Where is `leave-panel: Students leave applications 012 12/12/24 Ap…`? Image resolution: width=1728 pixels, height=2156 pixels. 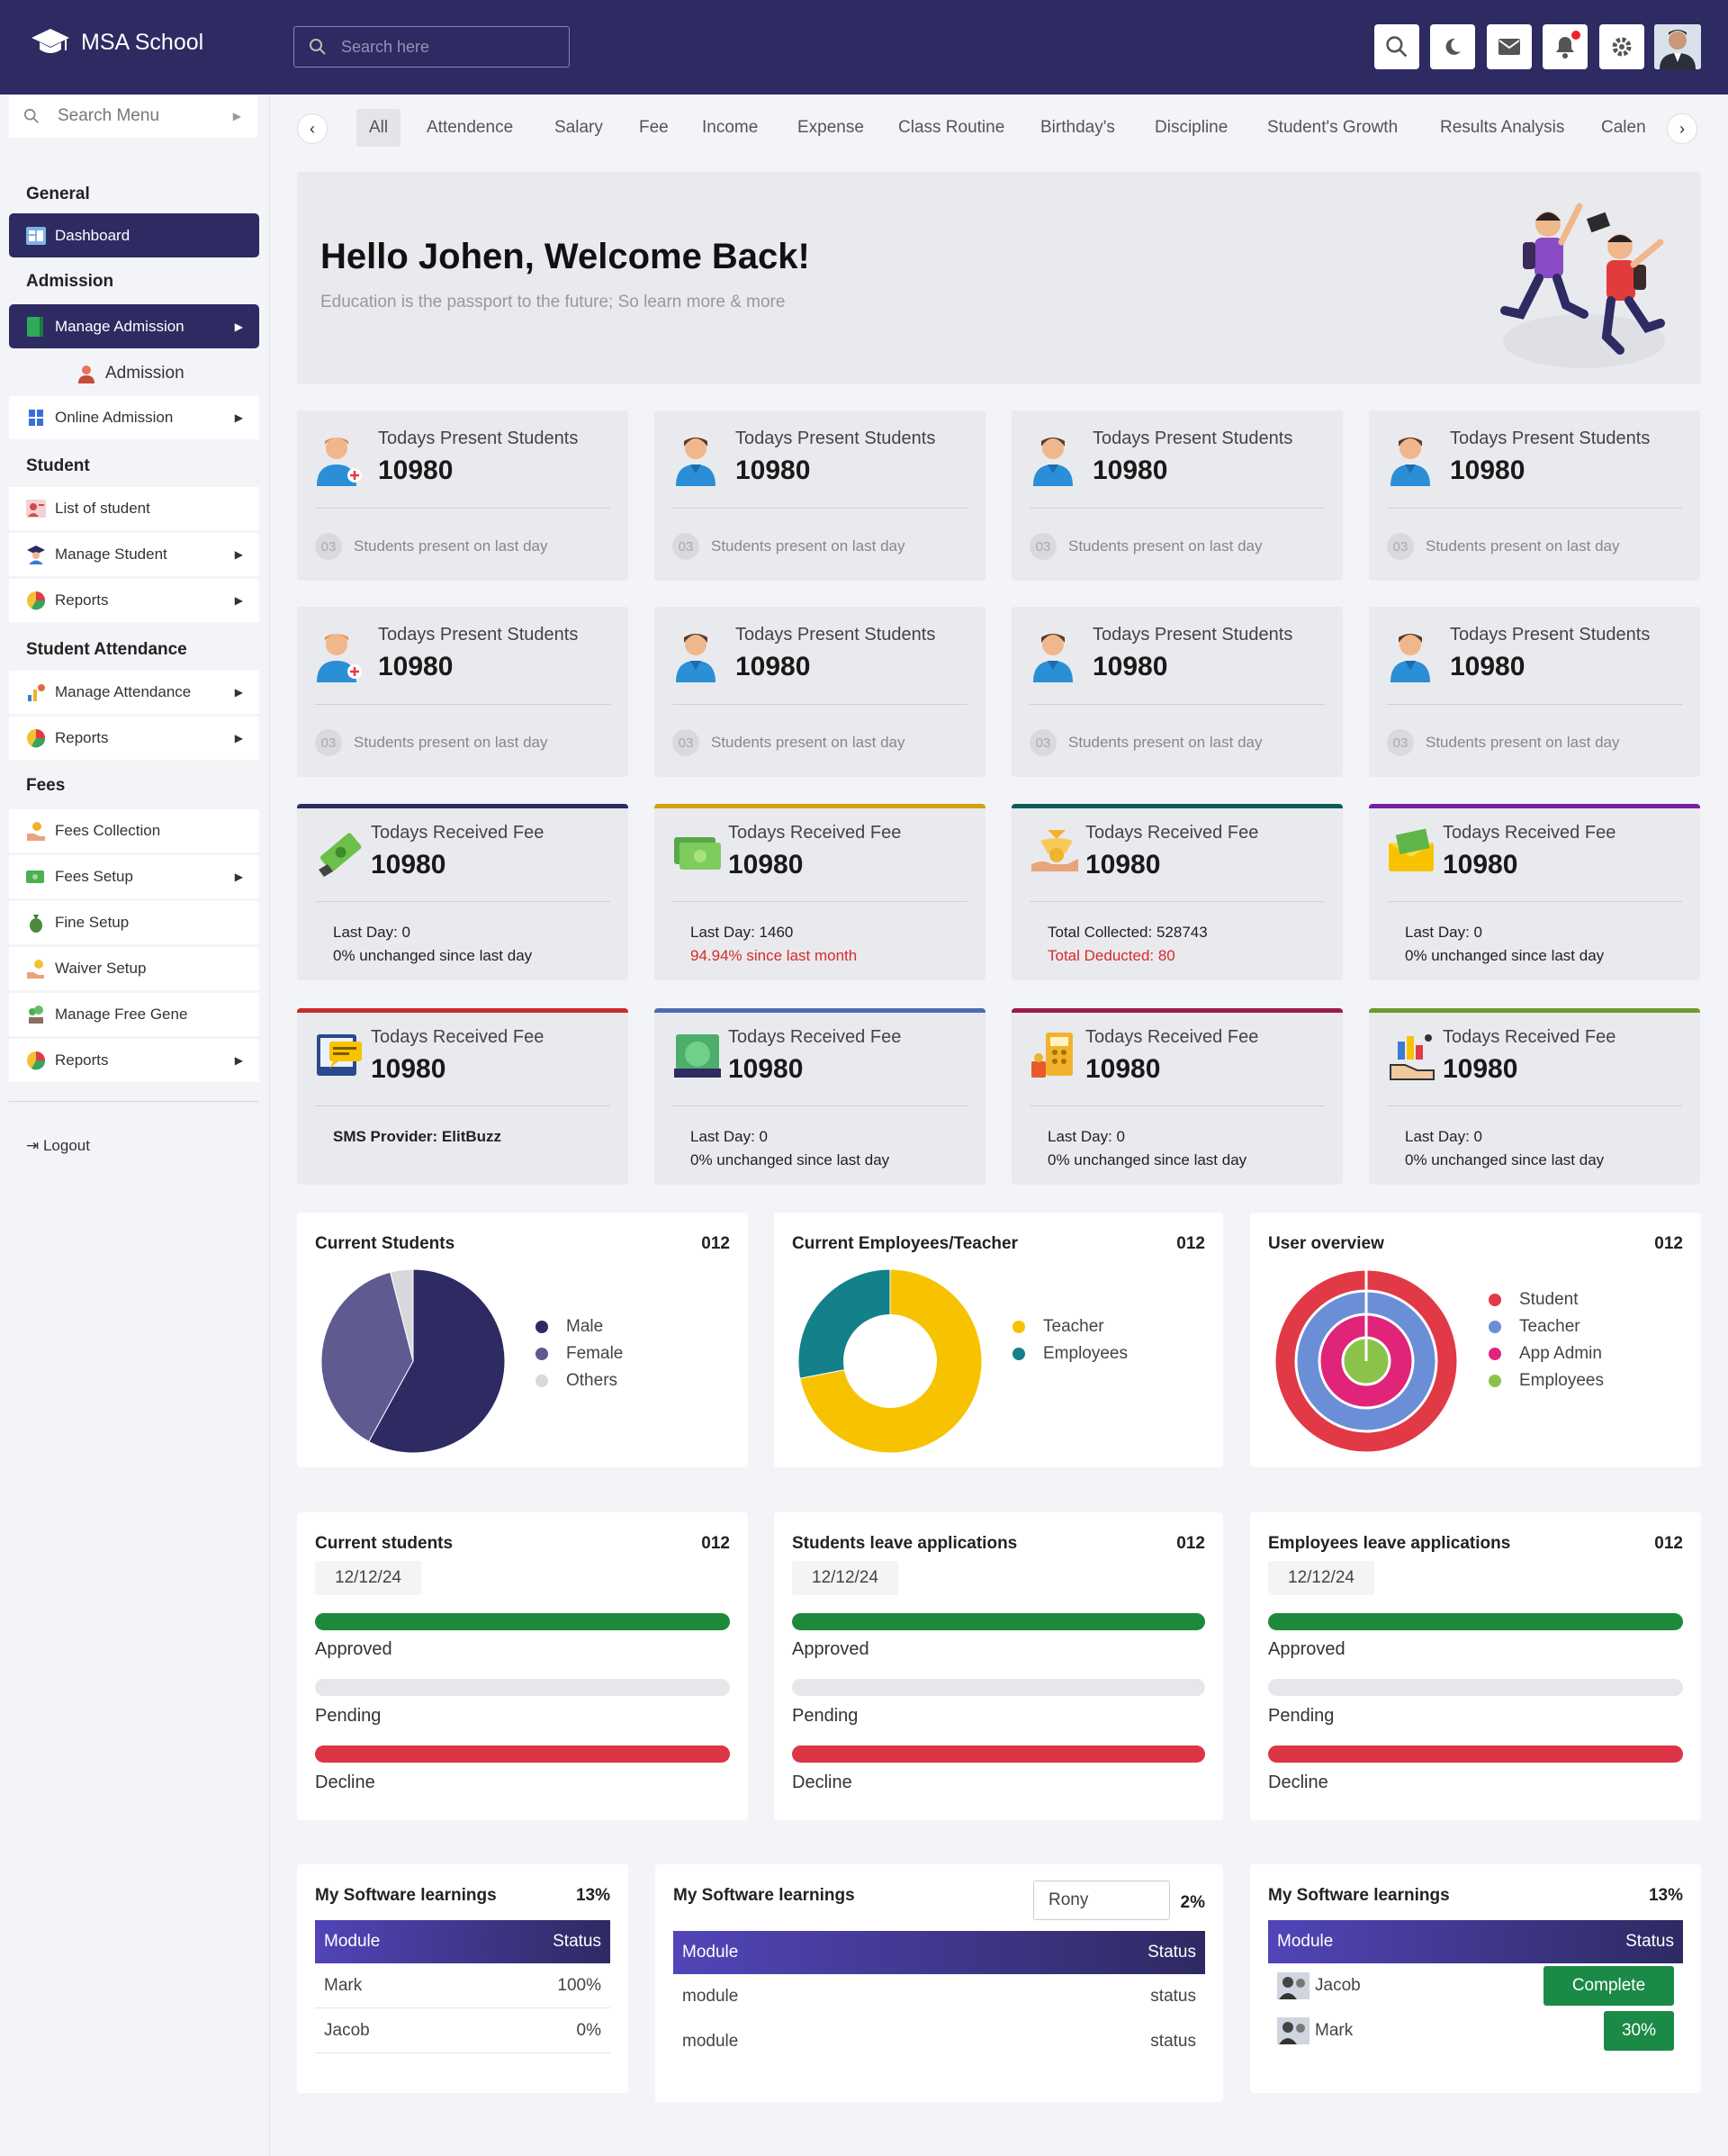 leave-panel: Students leave applications 012 12/12/24 Ap… is located at coordinates (999, 1666).